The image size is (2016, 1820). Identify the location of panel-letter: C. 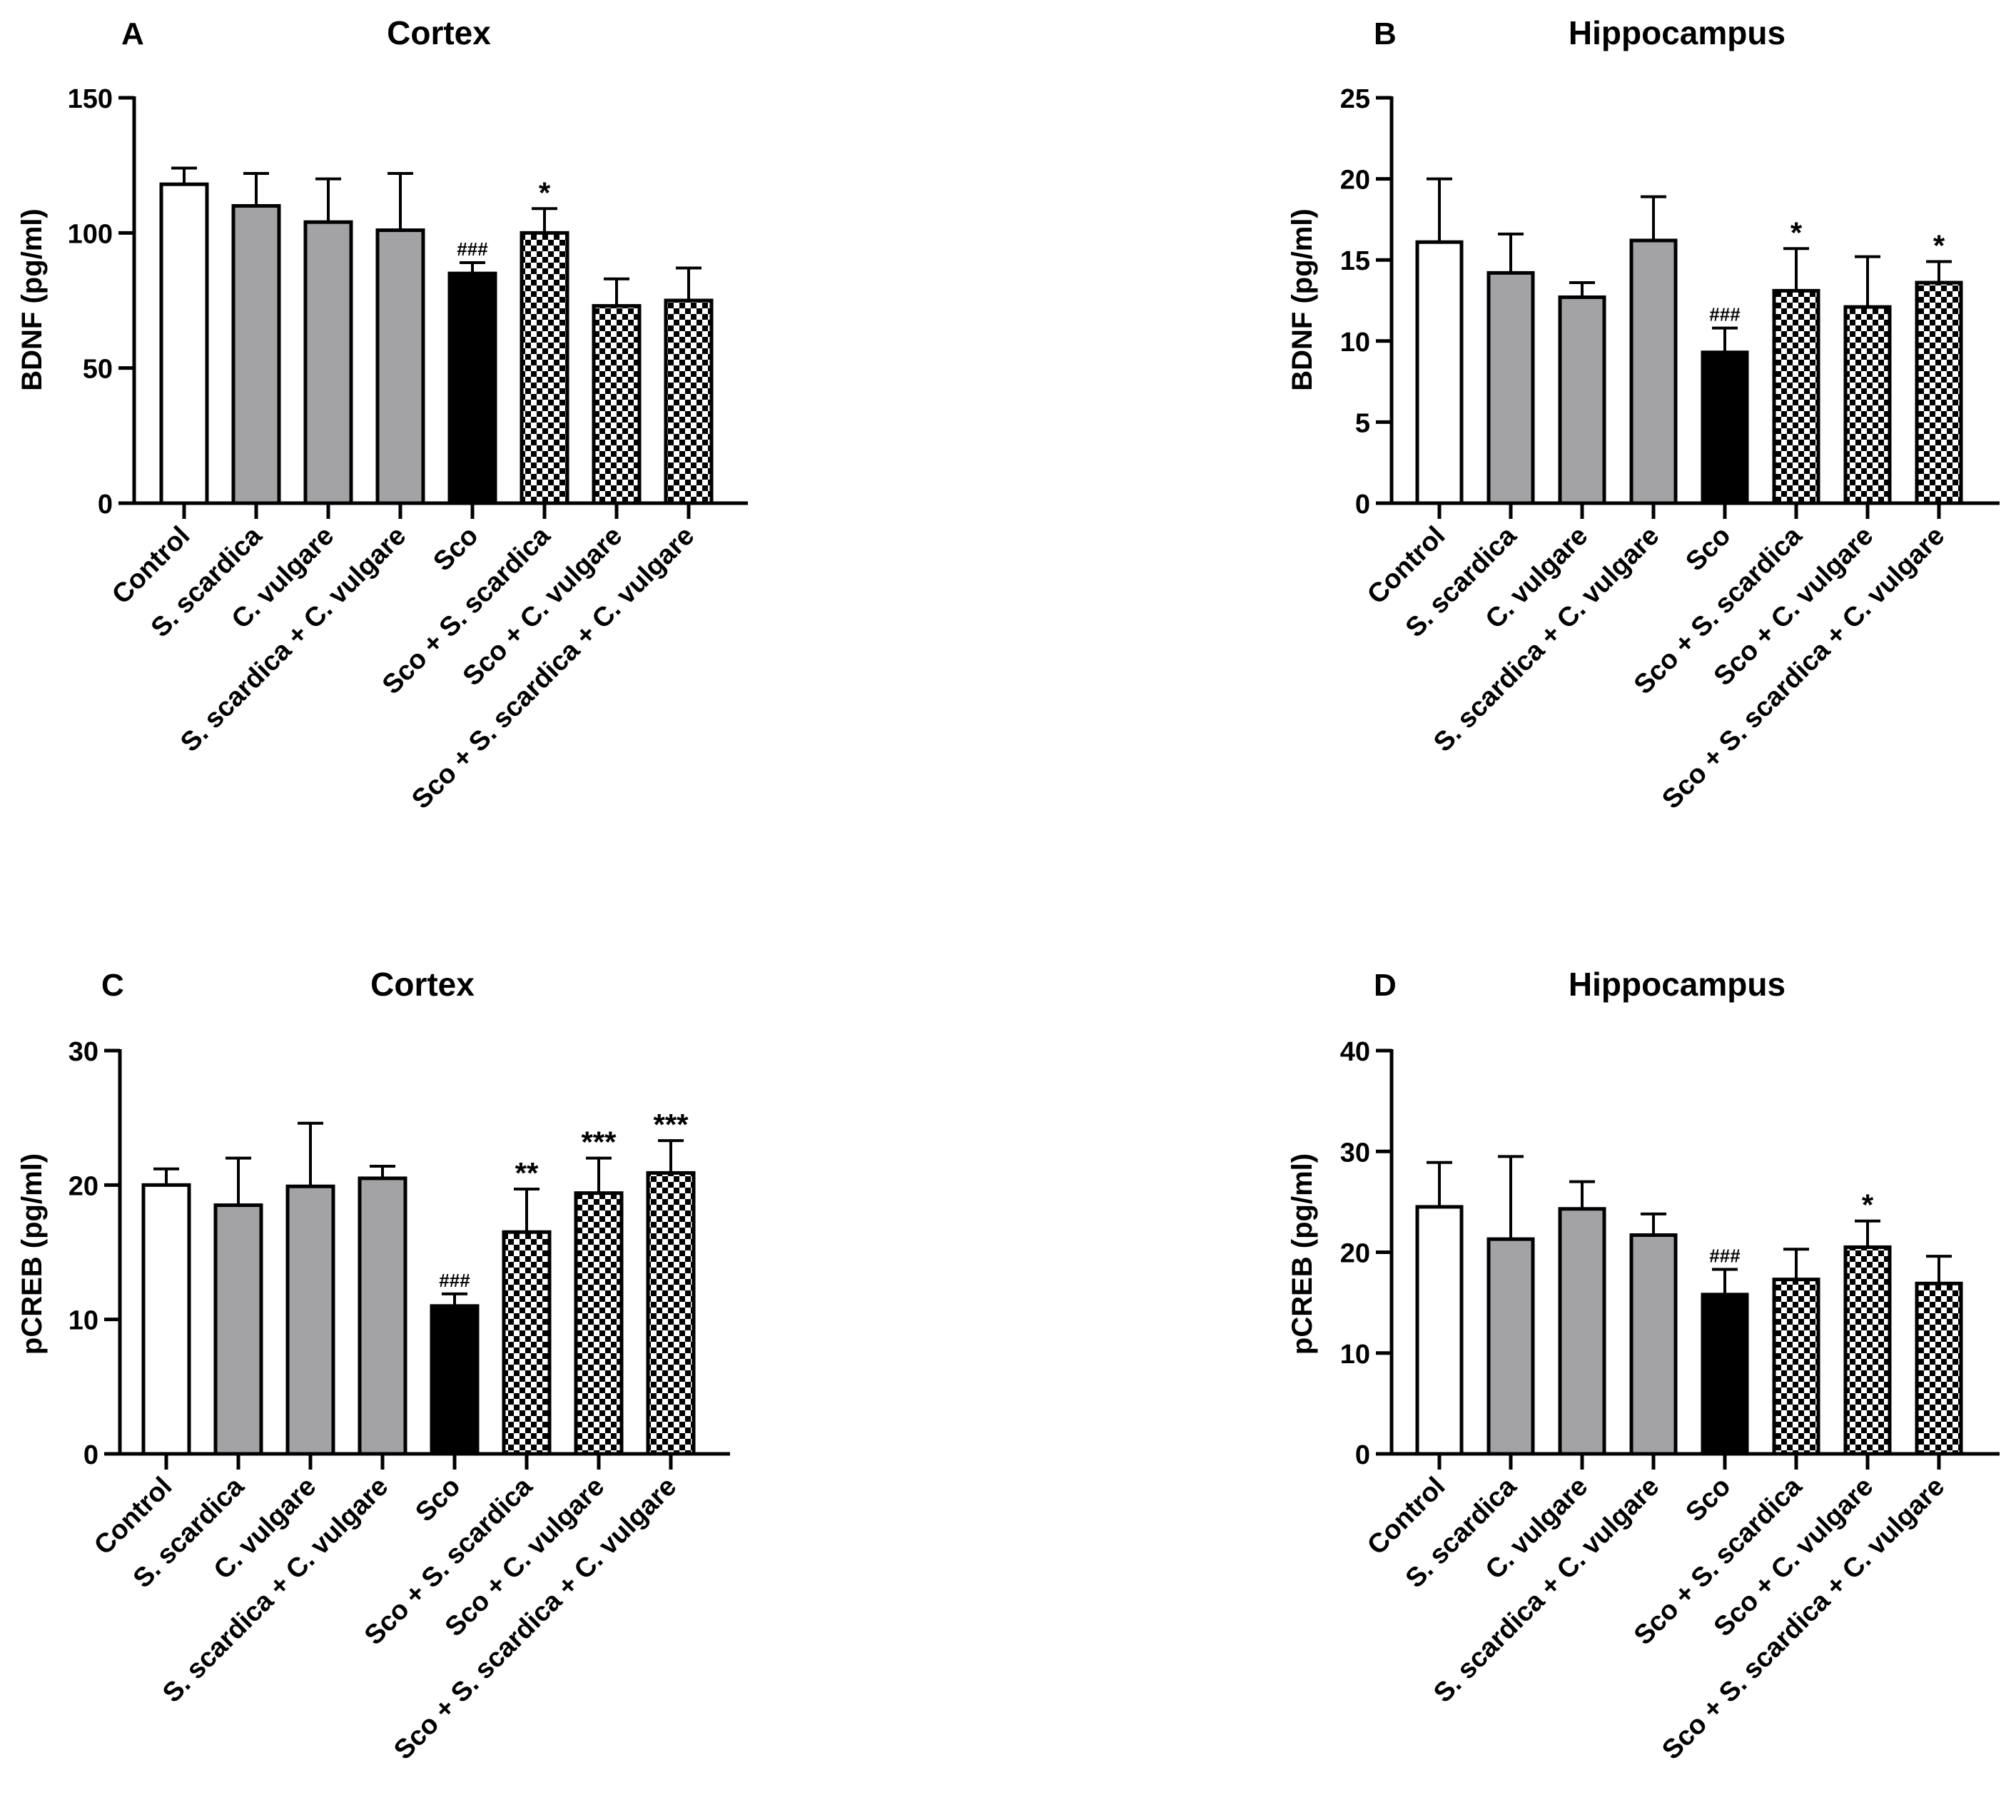
(112, 985).